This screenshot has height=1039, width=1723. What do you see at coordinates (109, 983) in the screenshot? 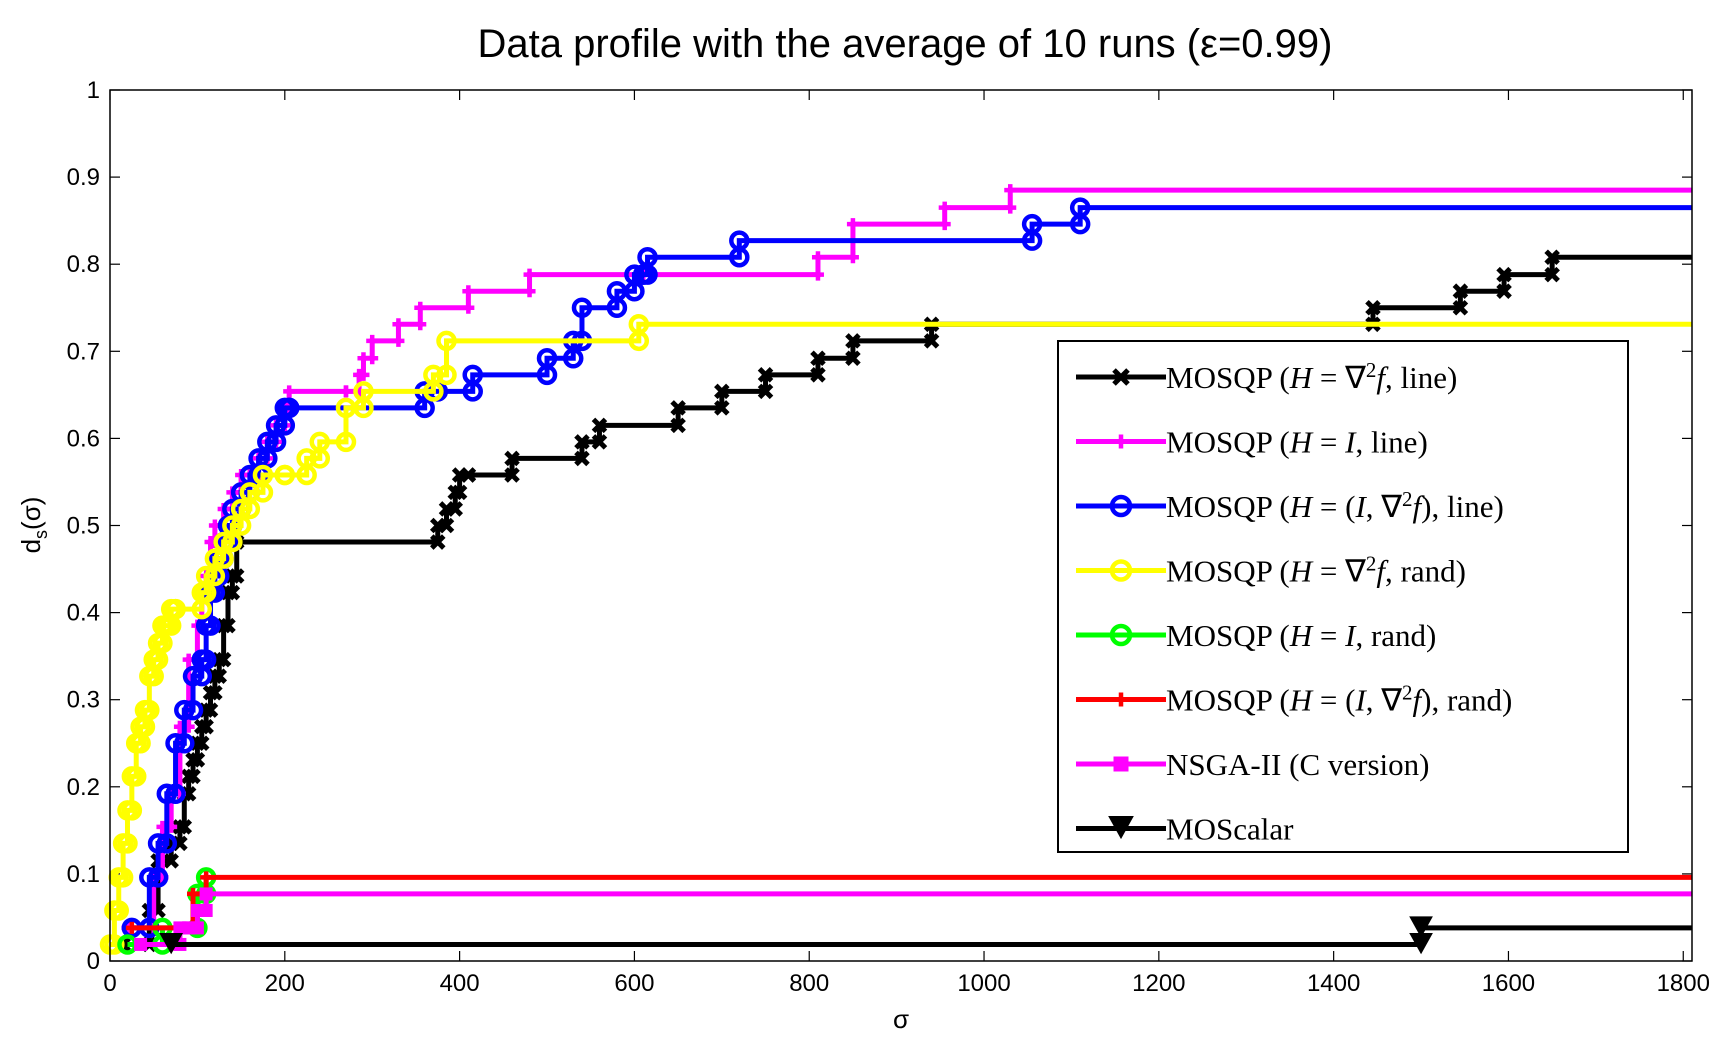
I see `x-tick-label: 0` at bounding box center [109, 983].